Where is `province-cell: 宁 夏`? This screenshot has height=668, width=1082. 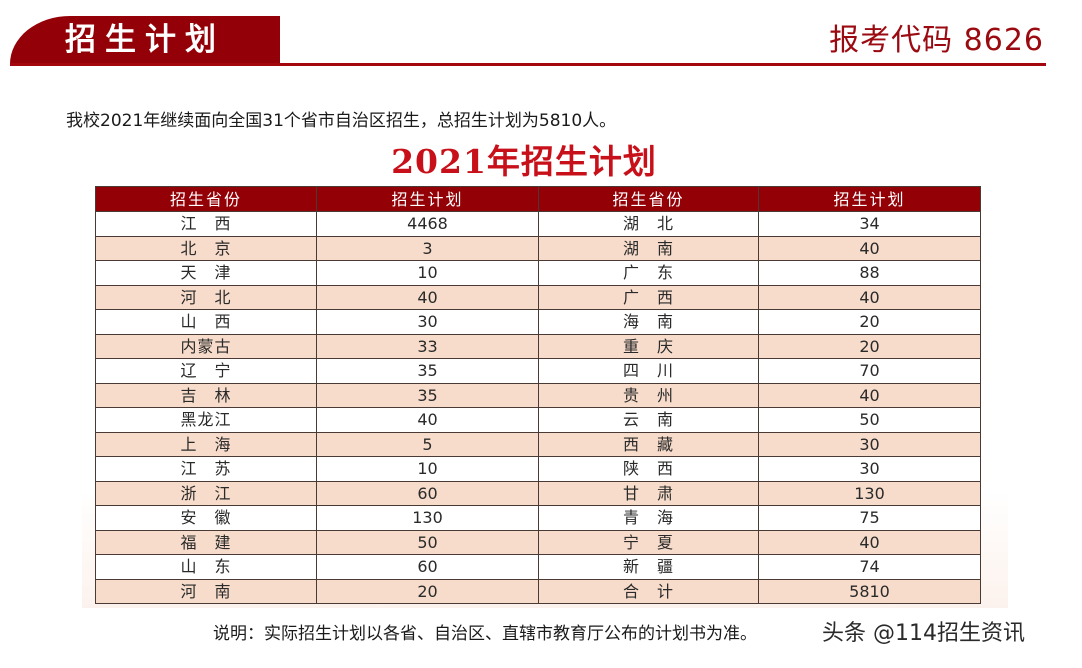 province-cell: 宁 夏 is located at coordinates (648, 542).